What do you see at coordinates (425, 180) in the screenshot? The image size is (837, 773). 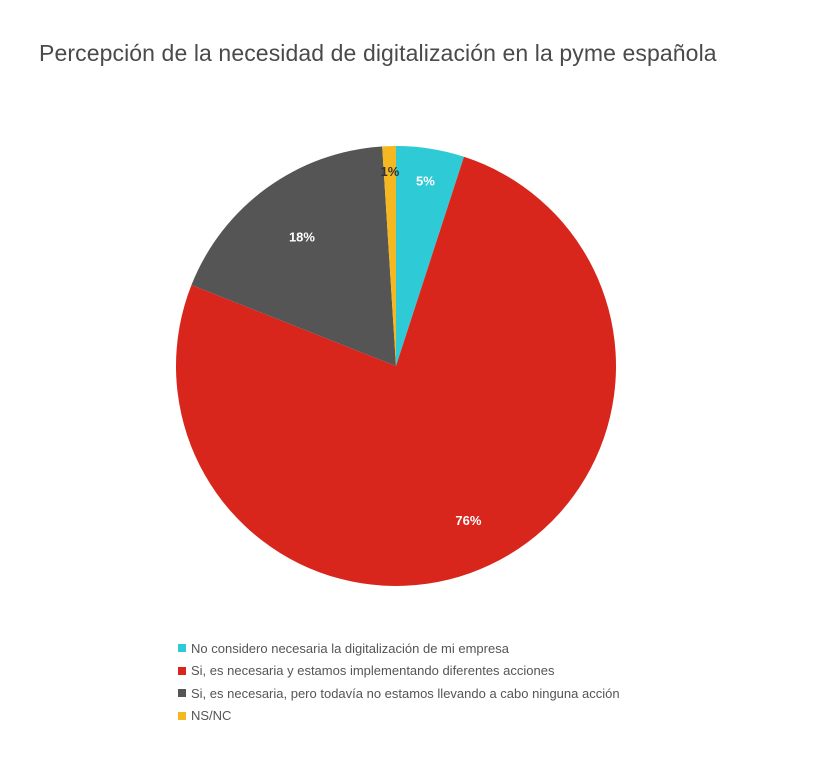 I see `slice-data-label: 5%` at bounding box center [425, 180].